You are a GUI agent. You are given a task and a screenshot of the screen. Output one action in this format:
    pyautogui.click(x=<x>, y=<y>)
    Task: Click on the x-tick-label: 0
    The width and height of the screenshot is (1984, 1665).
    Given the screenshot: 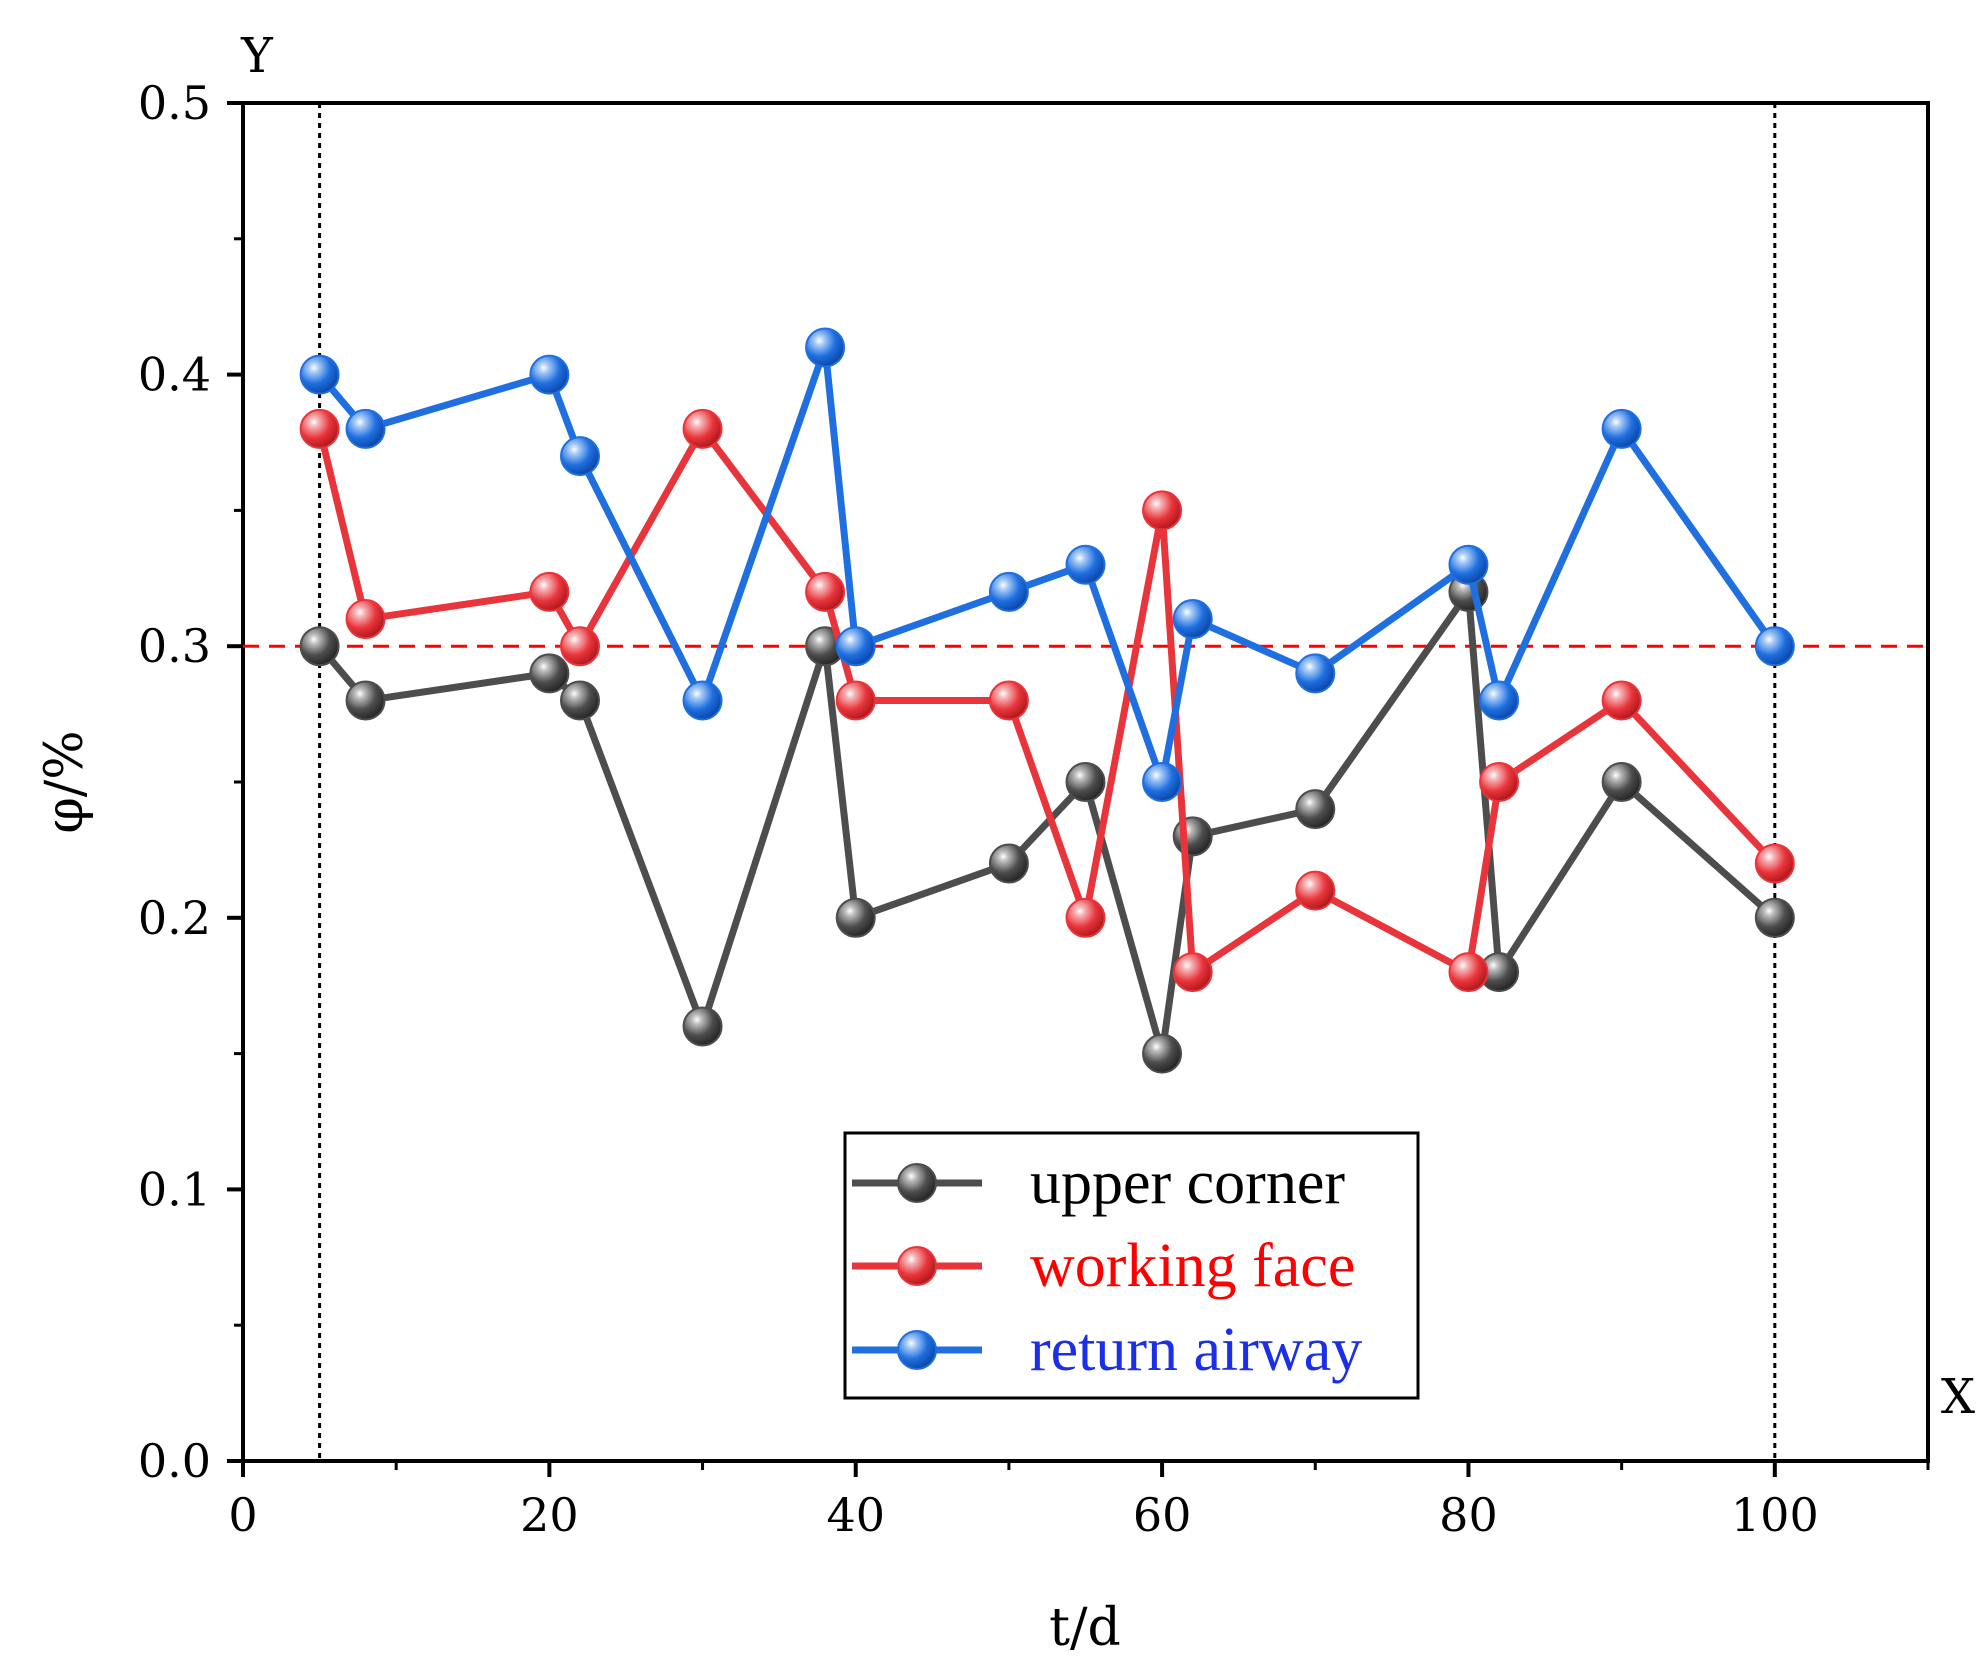 What is the action you would take?
    pyautogui.click(x=242, y=1515)
    